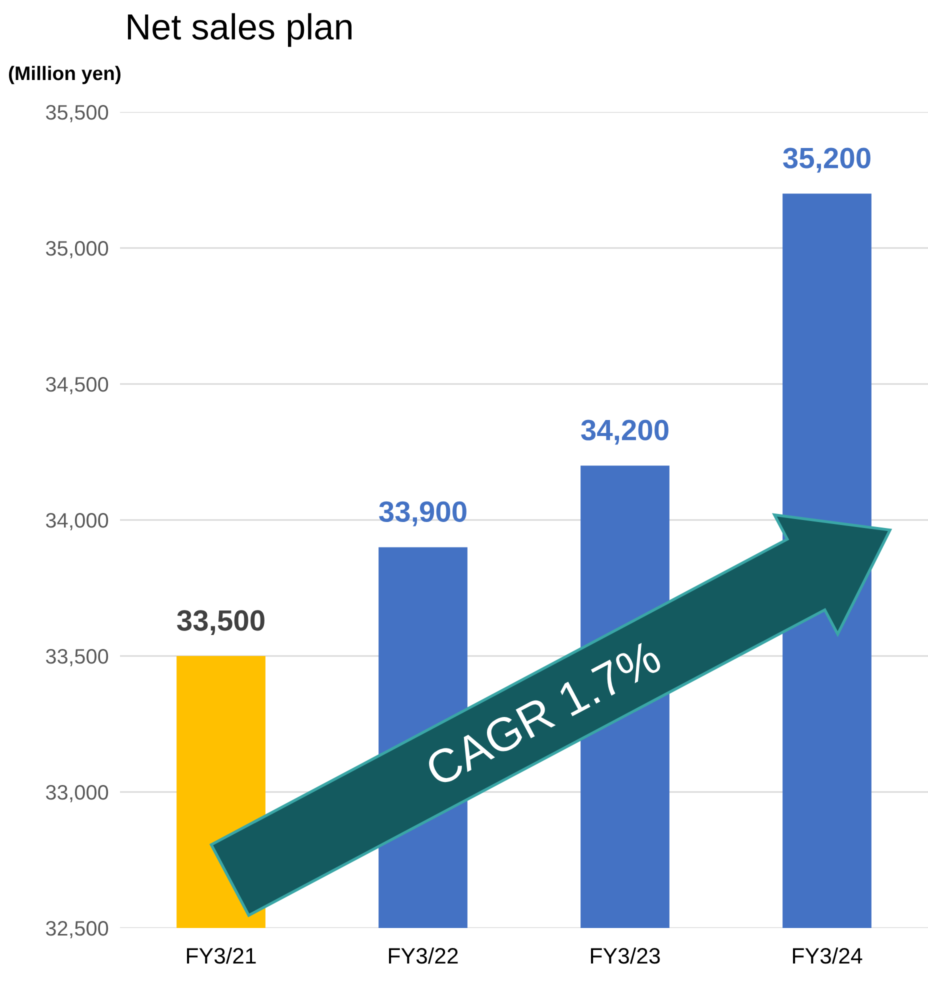 This screenshot has width=928, height=997. Describe the element at coordinates (625, 955) in the screenshot. I see `x-tick-label: FY3/23` at that location.